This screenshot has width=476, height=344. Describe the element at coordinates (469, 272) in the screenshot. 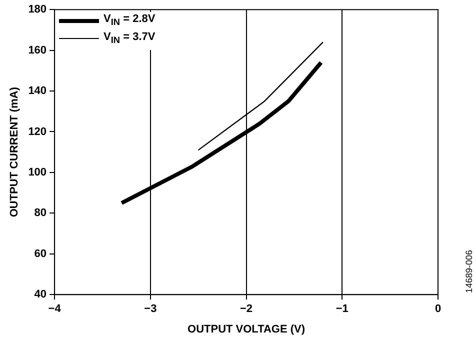

I see `text: 14689-006` at that location.